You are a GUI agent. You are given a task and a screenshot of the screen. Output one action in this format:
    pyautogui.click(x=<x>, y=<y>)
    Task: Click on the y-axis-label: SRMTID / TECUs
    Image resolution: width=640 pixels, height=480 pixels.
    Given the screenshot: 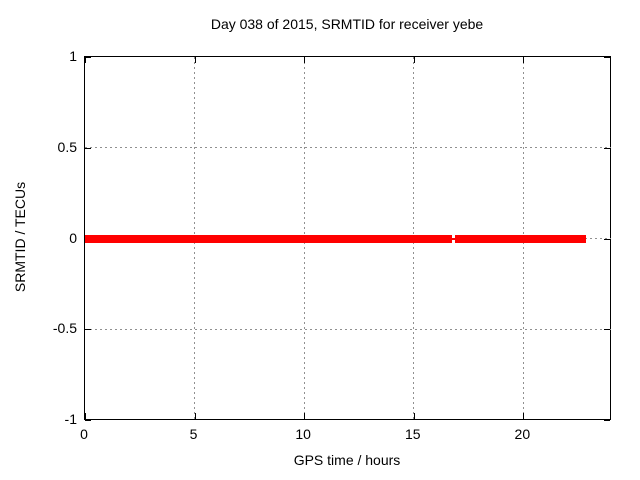 What is the action you would take?
    pyautogui.click(x=20, y=237)
    